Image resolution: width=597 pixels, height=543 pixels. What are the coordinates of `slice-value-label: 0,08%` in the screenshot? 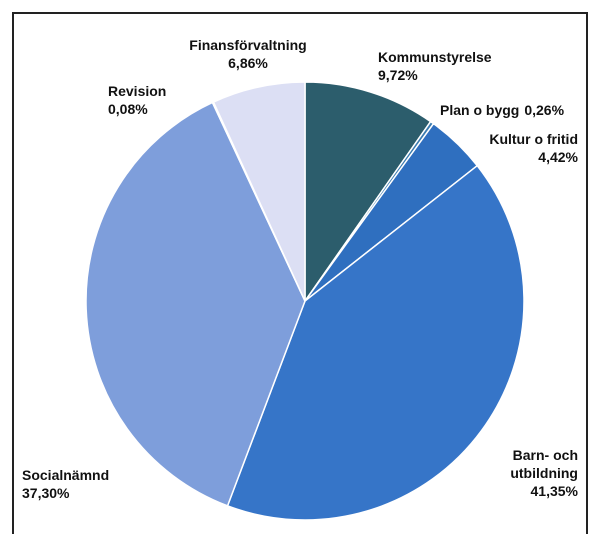 It's located at (128, 109).